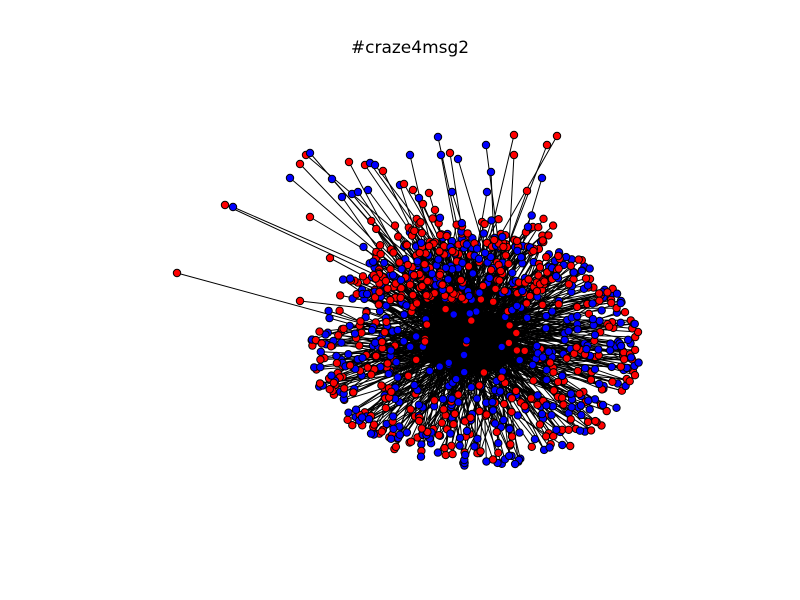 This screenshot has width=800, height=600. What do you see at coordinates (508, 220) in the screenshot?
I see `graph-edge` at bounding box center [508, 220].